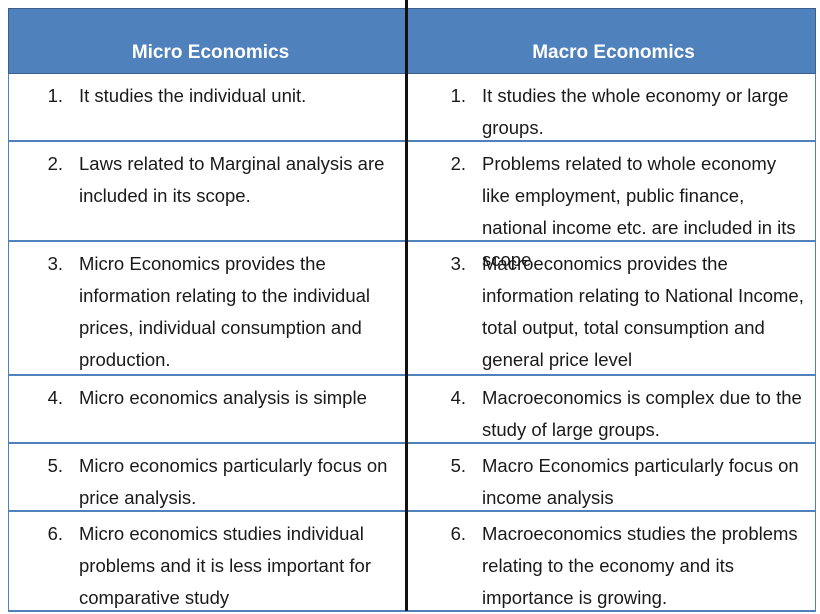 This screenshot has height=614, width=820. What do you see at coordinates (210, 52) in the screenshot?
I see `header-micro-economics: Micro Economics` at bounding box center [210, 52].